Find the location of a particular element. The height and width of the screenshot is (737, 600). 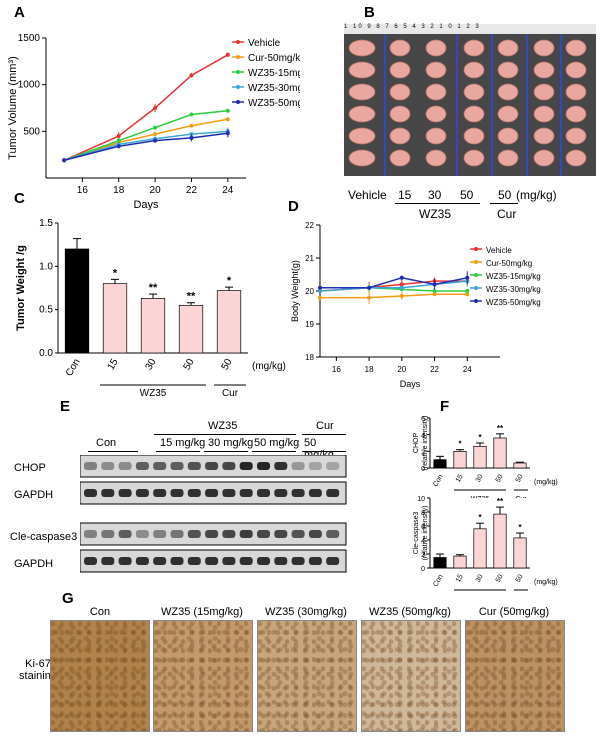

bar is located at coordinates (520, 465).